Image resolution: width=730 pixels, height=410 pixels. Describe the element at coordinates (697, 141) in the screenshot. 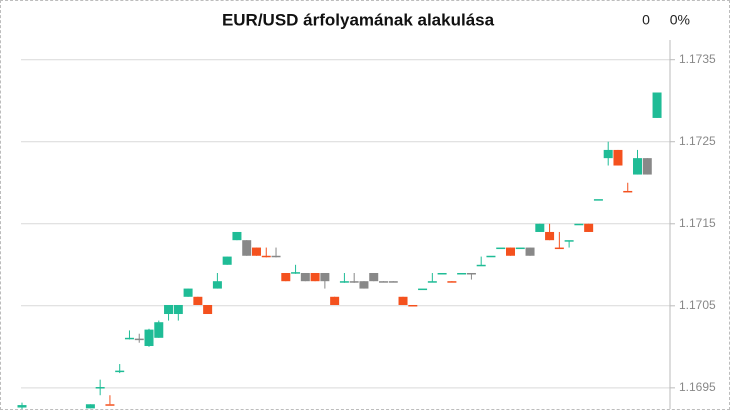

I see `y-tick-label: 1.1725` at that location.